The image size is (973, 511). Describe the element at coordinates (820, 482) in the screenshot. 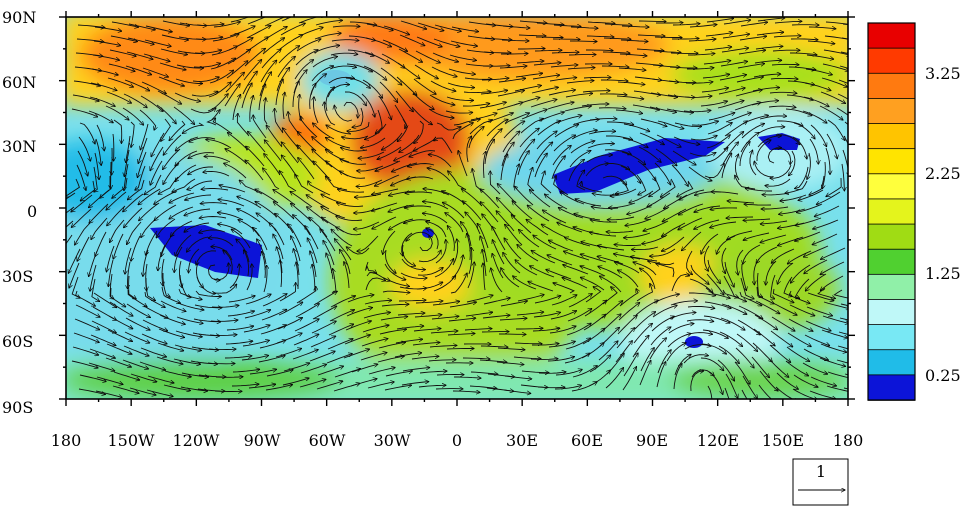

I see `reference-vector-box: 1` at that location.